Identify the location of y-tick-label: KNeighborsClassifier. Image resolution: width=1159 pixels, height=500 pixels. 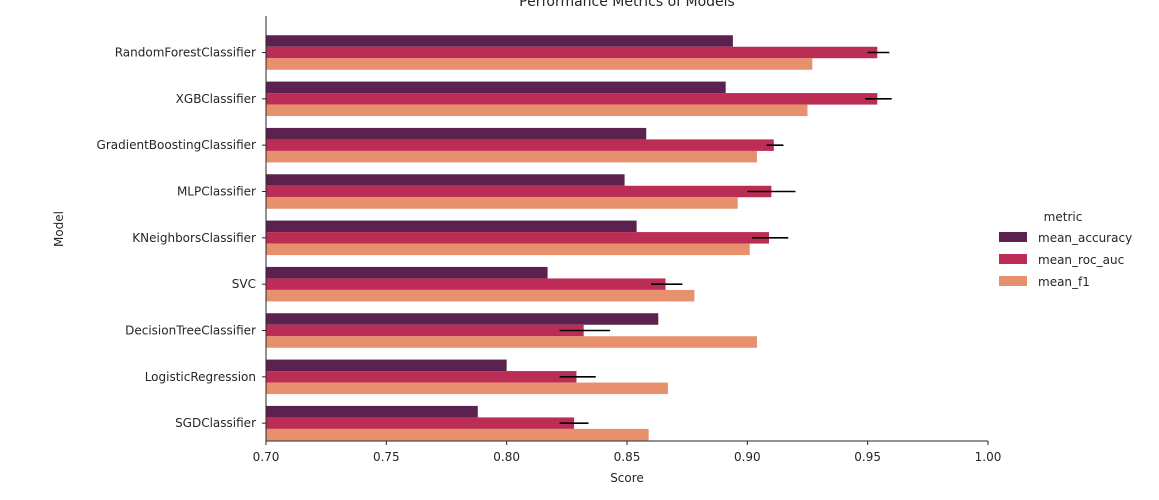
(194, 238).